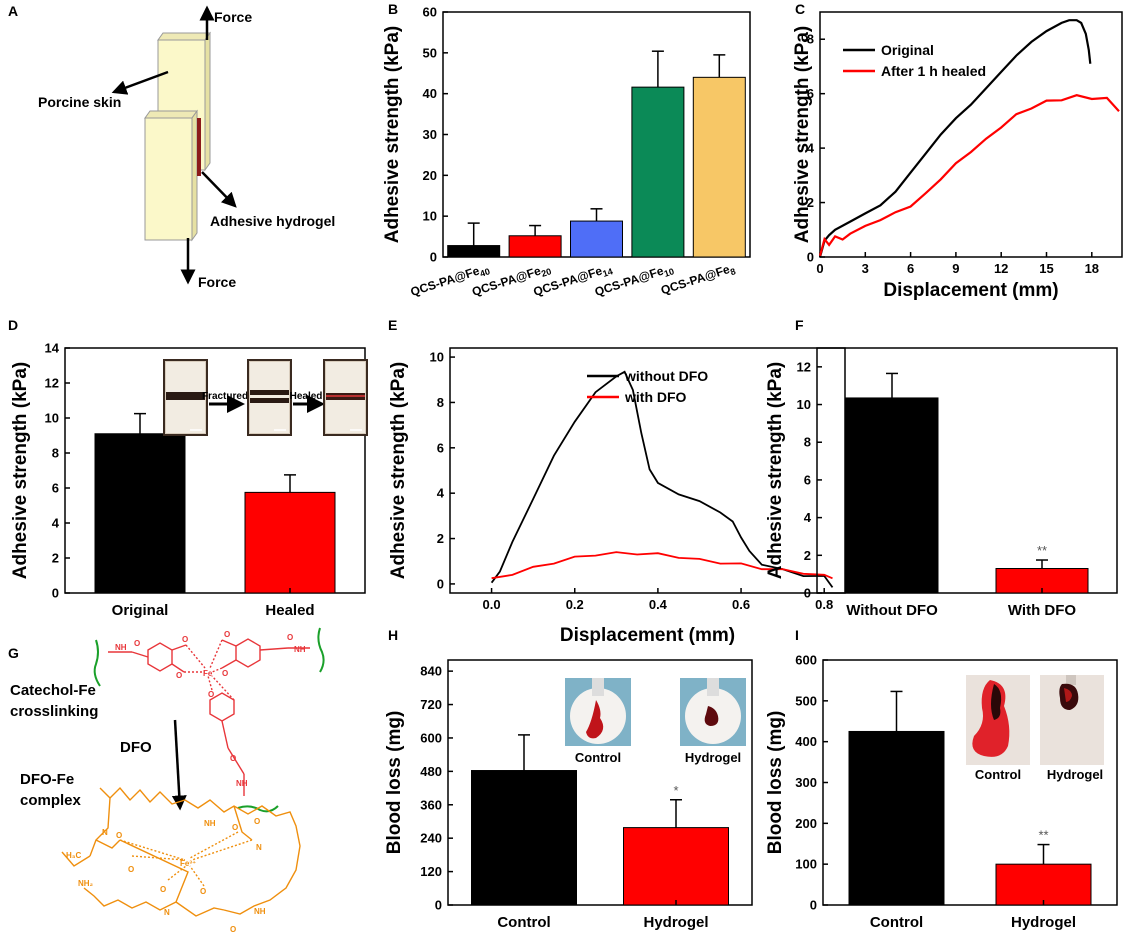 The image size is (1127, 940). I want to click on panel-letter-d: D, so click(13, 325).